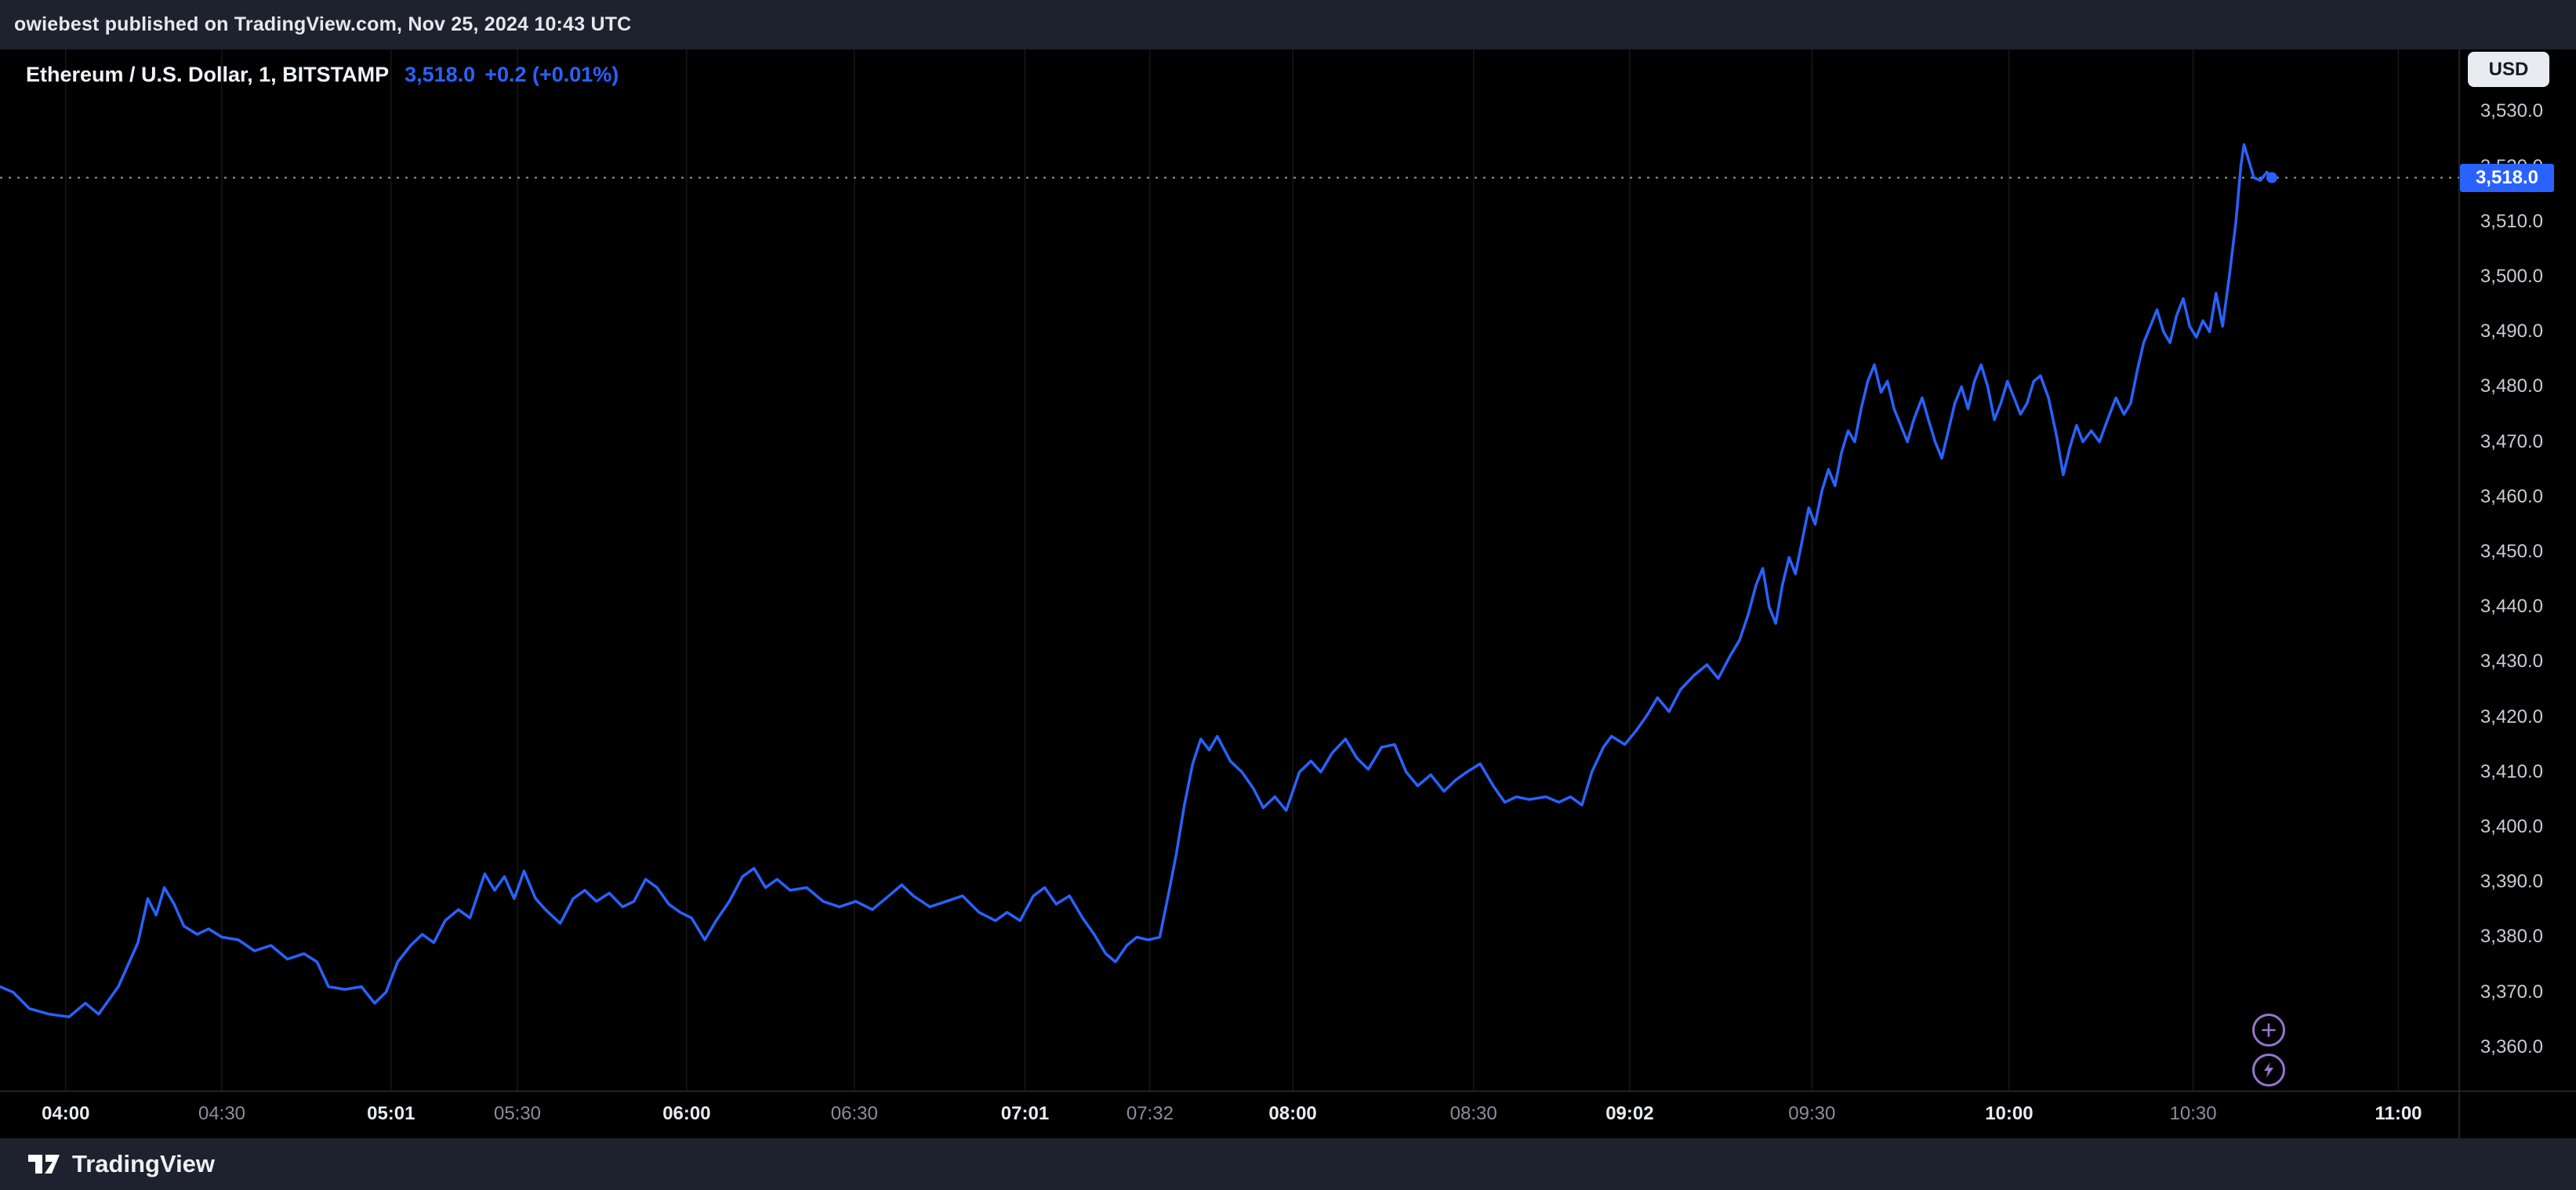 This screenshot has width=2576, height=1190. Describe the element at coordinates (854, 1113) in the screenshot. I see `time-tick-label: 06:30` at that location.